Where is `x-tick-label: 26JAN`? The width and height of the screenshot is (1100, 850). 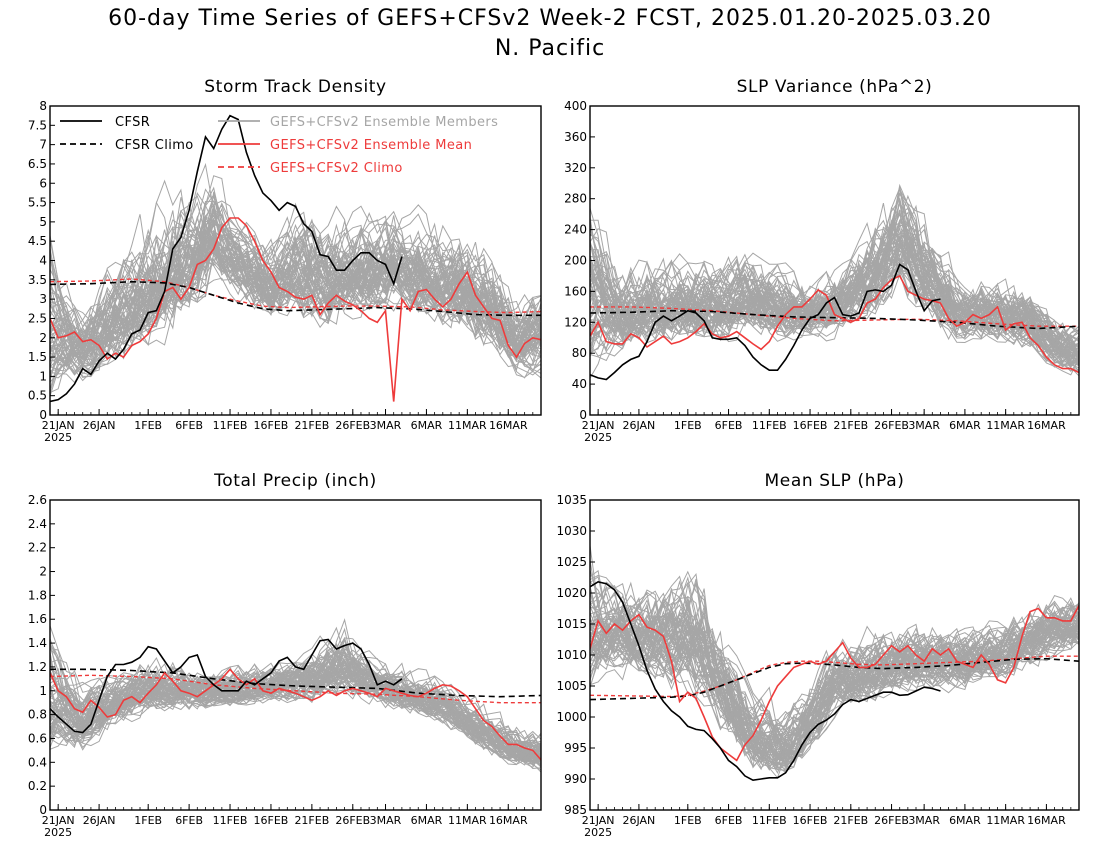 x-tick-label: 26JAN is located at coordinates (638, 820).